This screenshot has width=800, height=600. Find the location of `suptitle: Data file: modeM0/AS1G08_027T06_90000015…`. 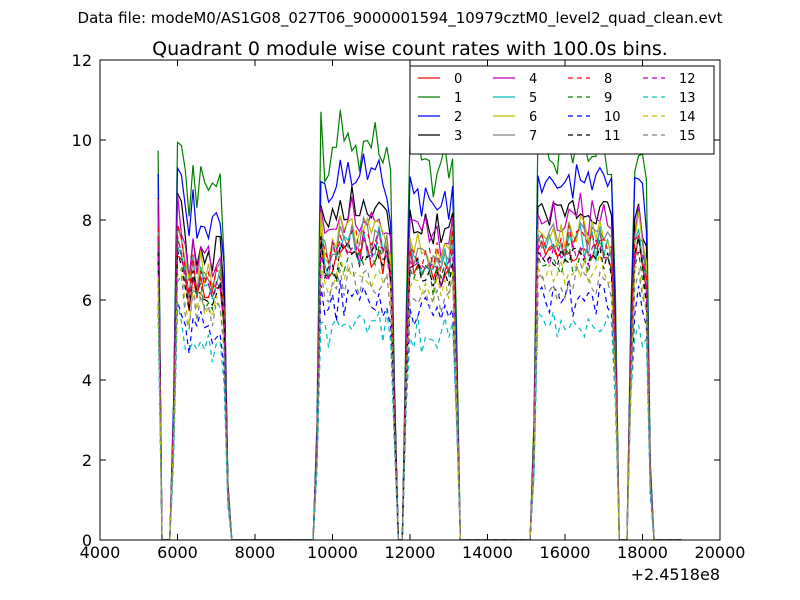

suptitle: Data file: modeM0/AS1G08_027T06_90000015… is located at coordinates (400, 18).